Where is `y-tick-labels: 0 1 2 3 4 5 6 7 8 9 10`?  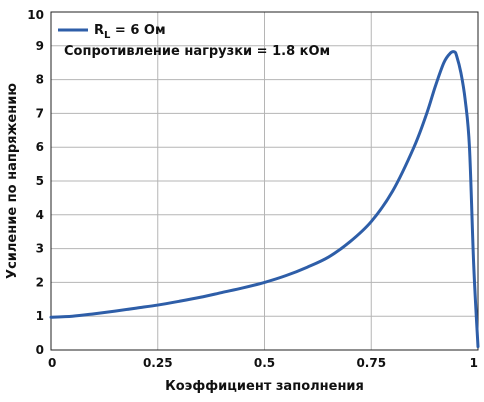
y-tick-labels: 0 1 2 3 4 5 6 7 8 9 10 is located at coordinates (35, 182).